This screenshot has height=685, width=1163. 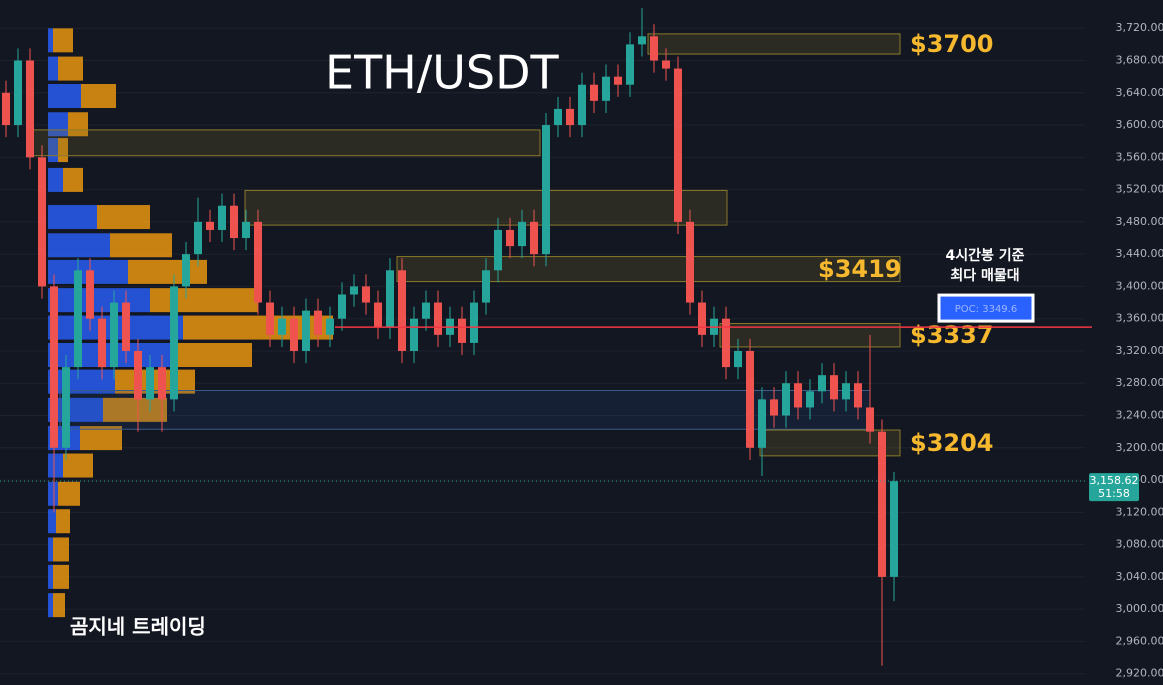 What do you see at coordinates (1139, 673) in the screenshot?
I see `y-tick-label: 2,920.00` at bounding box center [1139, 673].